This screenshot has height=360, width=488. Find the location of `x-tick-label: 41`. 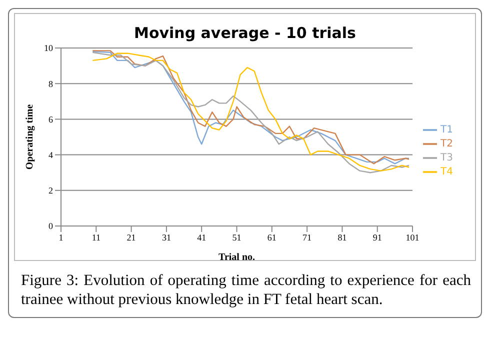

x-tick-label: 41 is located at coordinates (201, 237).